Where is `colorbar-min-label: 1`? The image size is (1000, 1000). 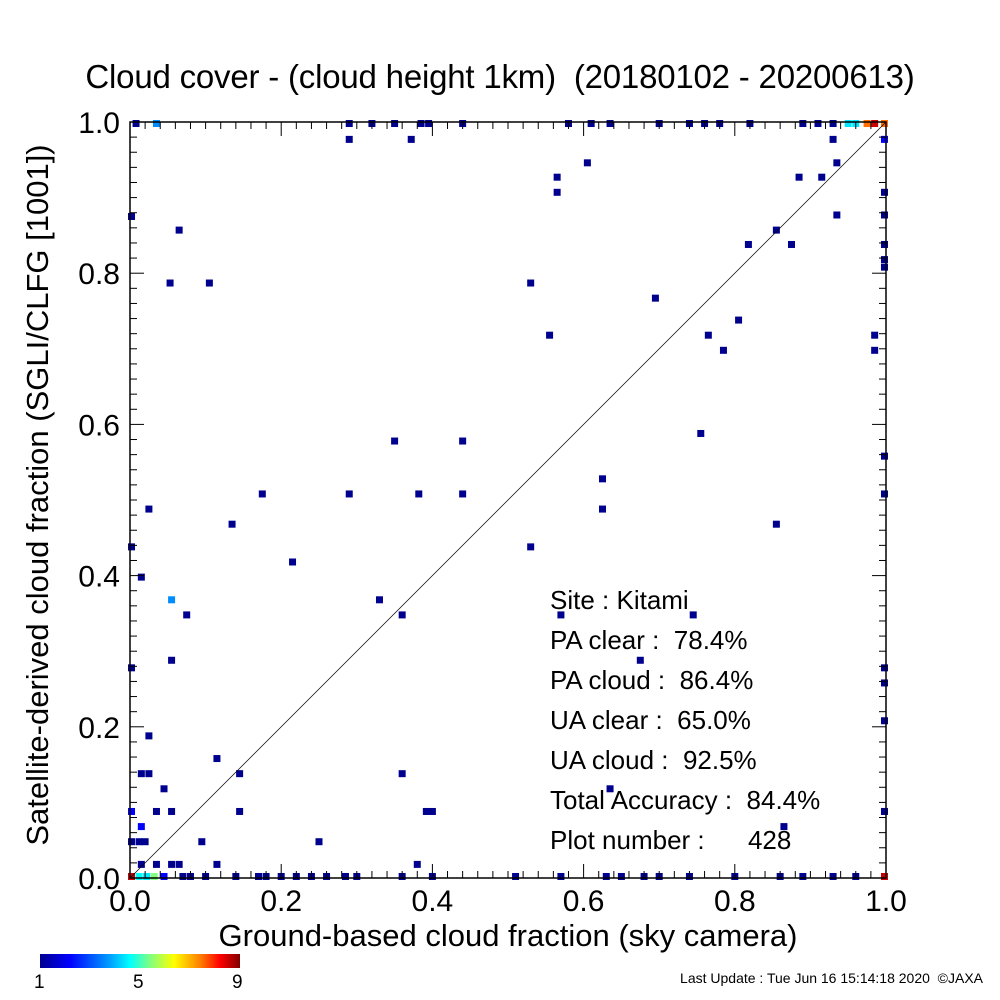 colorbar-min-label: 1 is located at coordinates (39, 982).